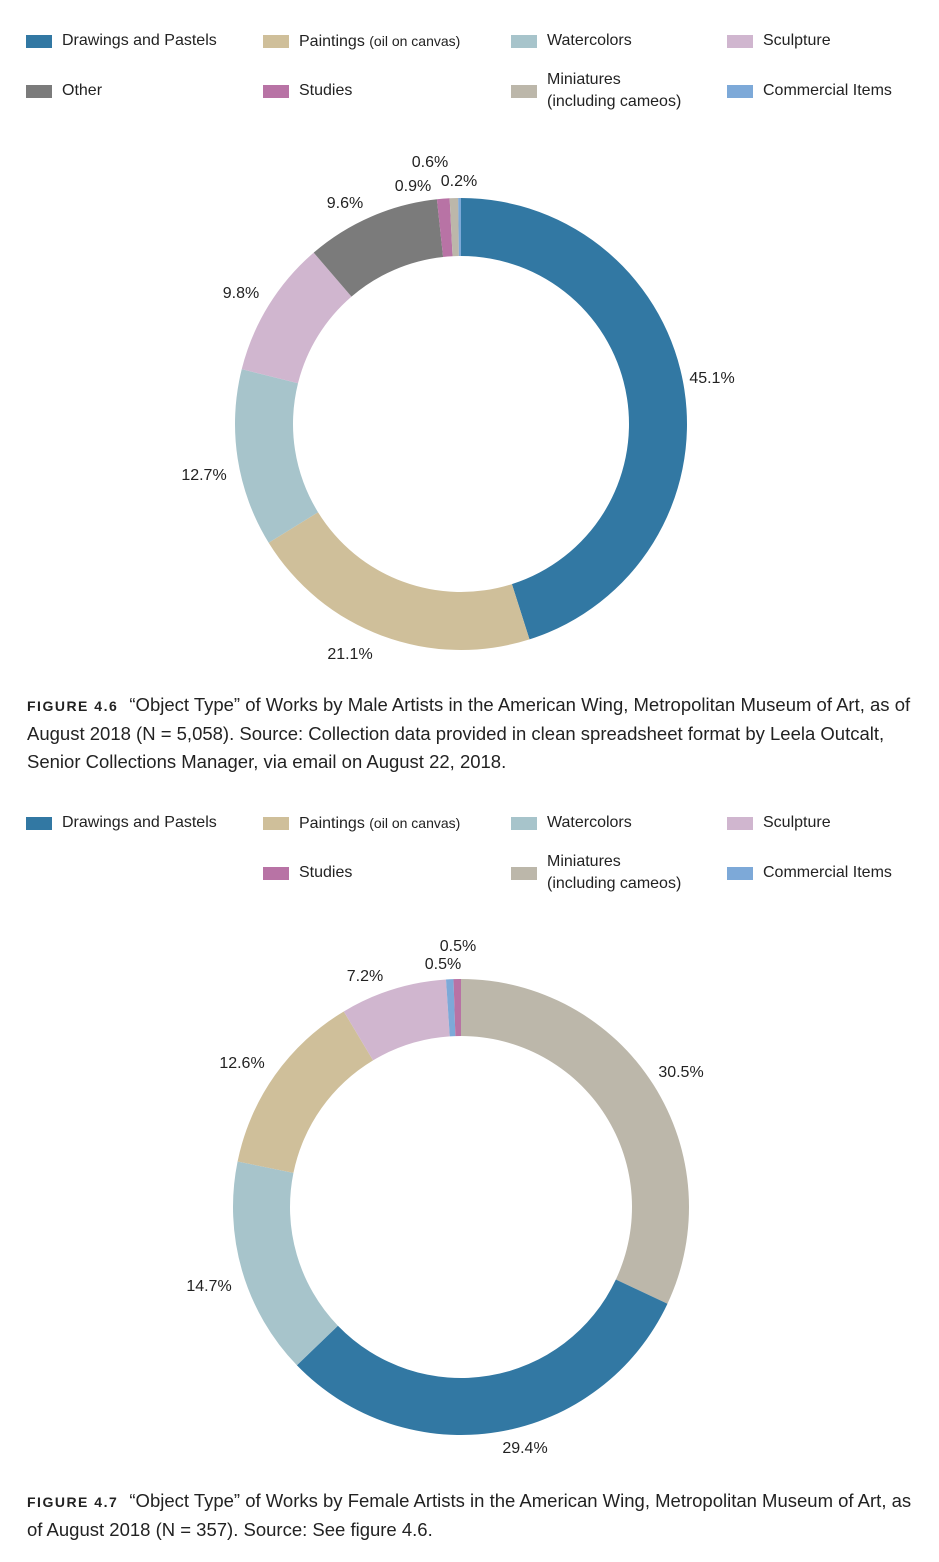  I want to click on legend-item-other: Other, so click(144, 91).